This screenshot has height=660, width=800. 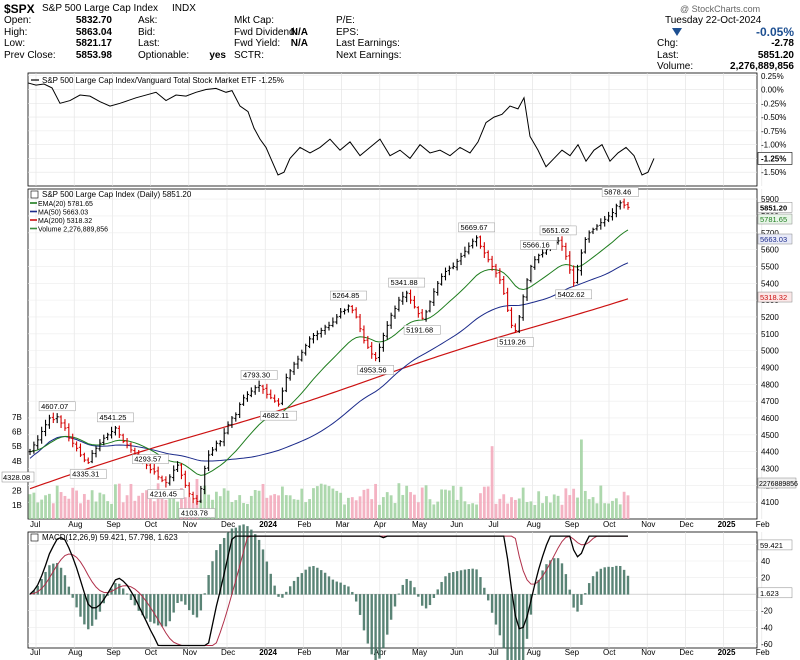 I want to click on price-annotation: 5566.16, so click(x=536, y=244).